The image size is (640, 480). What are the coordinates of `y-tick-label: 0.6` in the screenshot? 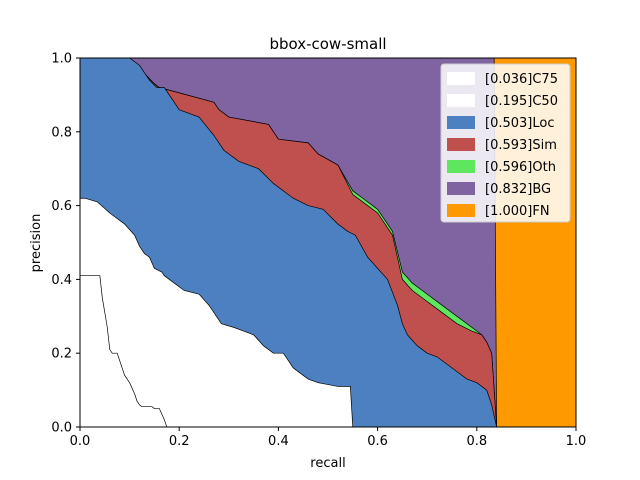 It's located at (61, 206).